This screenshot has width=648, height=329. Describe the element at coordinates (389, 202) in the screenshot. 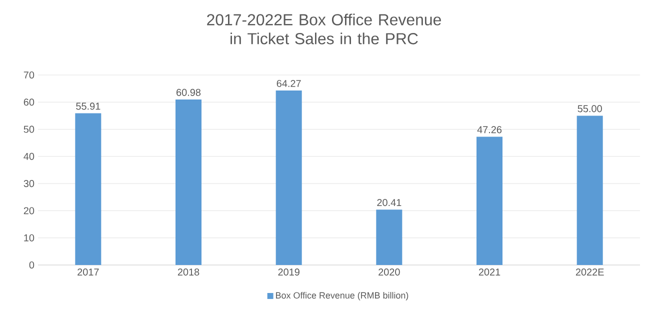

I see `data-label: 20.41` at that location.